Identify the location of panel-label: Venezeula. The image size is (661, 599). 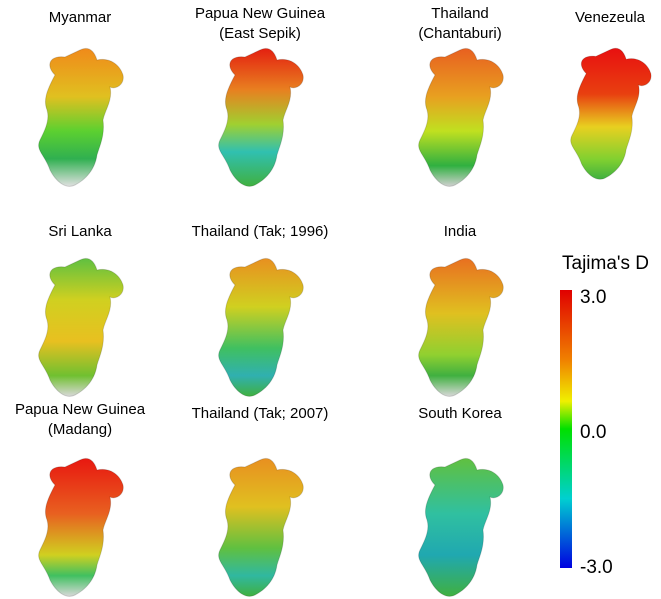
(610, 17).